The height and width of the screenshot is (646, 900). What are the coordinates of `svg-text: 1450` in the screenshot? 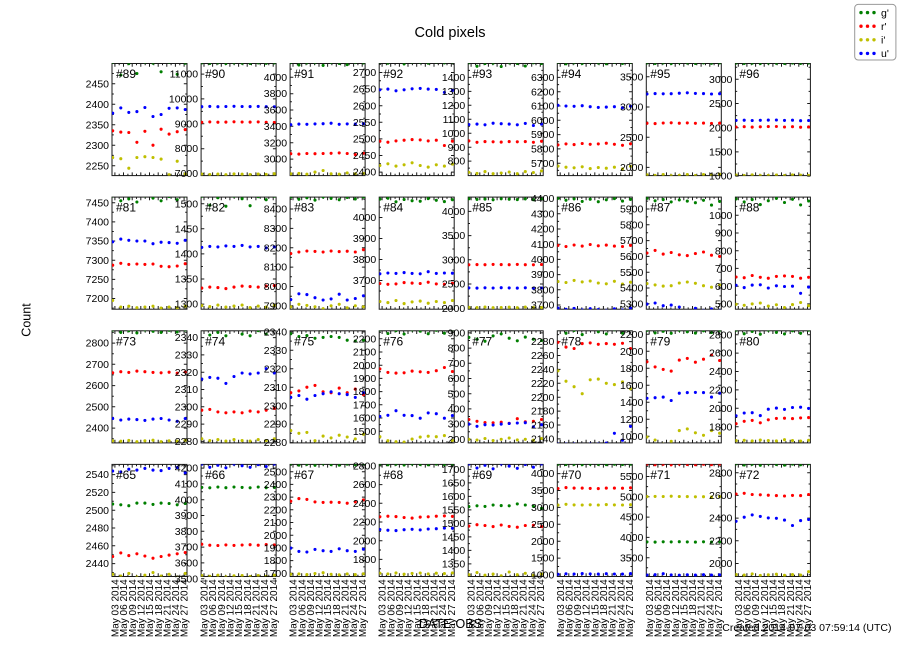 It's located at (187, 229).